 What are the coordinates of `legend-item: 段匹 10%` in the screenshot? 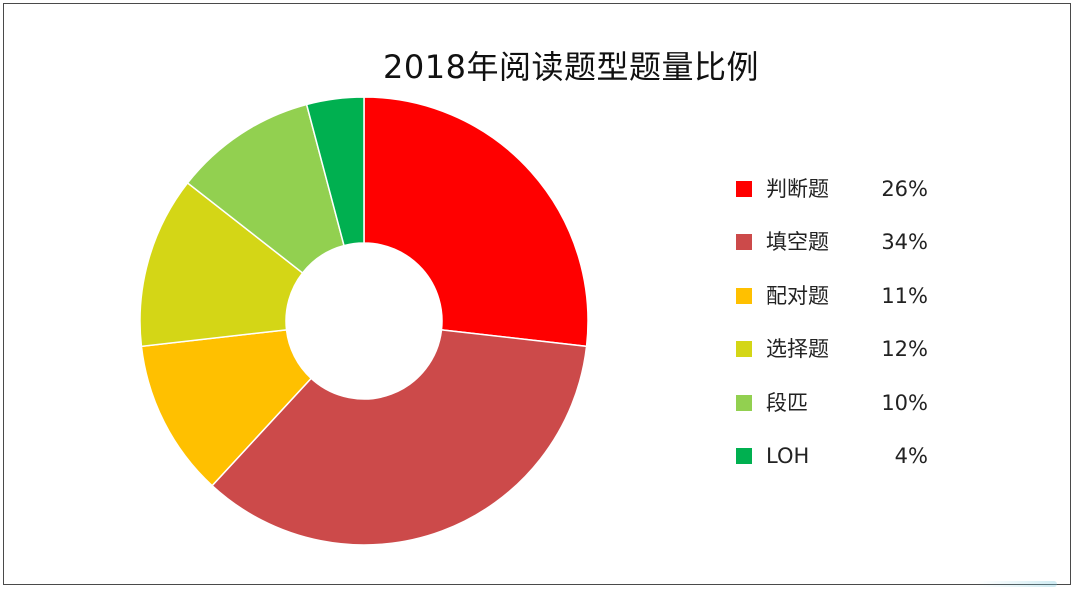 It's located at (846, 412).